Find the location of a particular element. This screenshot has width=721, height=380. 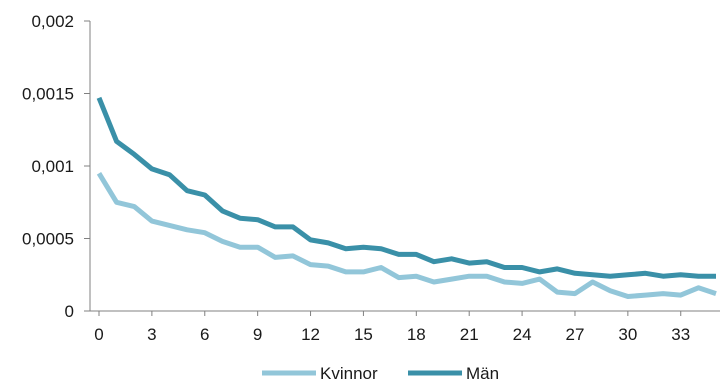

y-tick-label: 0,002 is located at coordinates (52, 21).